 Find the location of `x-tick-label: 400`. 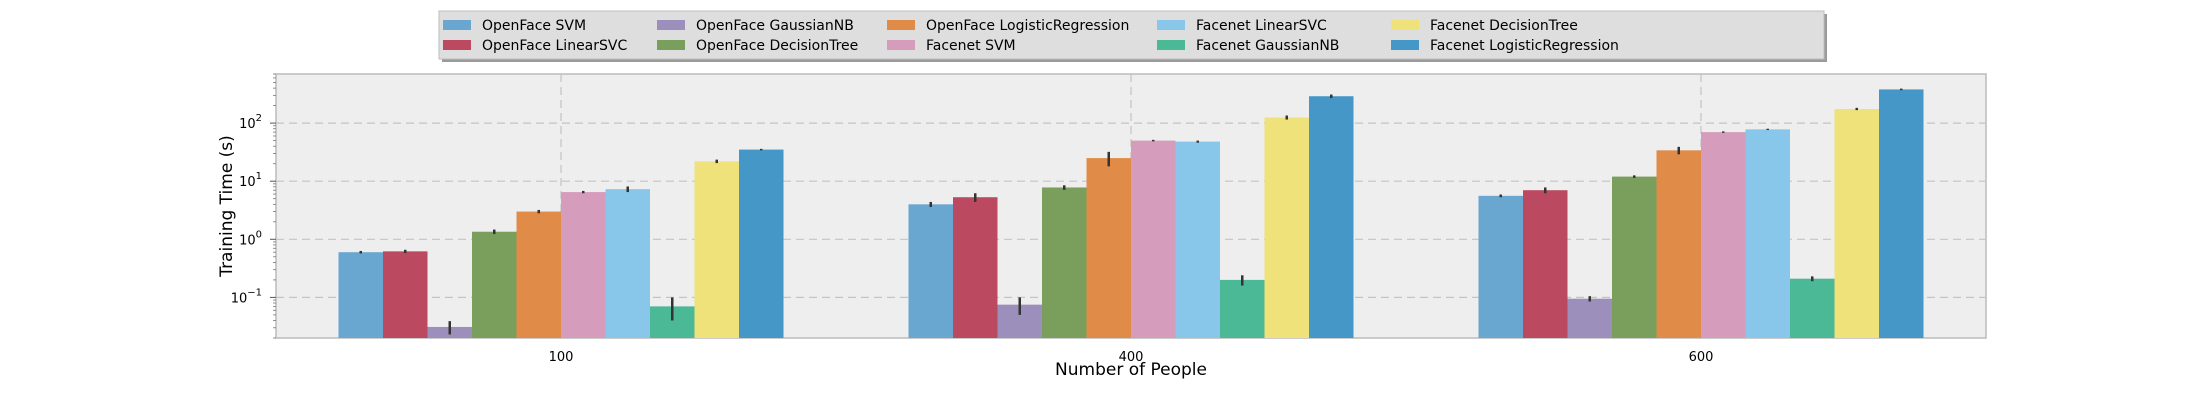

x-tick-label: 400 is located at coordinates (1131, 357).